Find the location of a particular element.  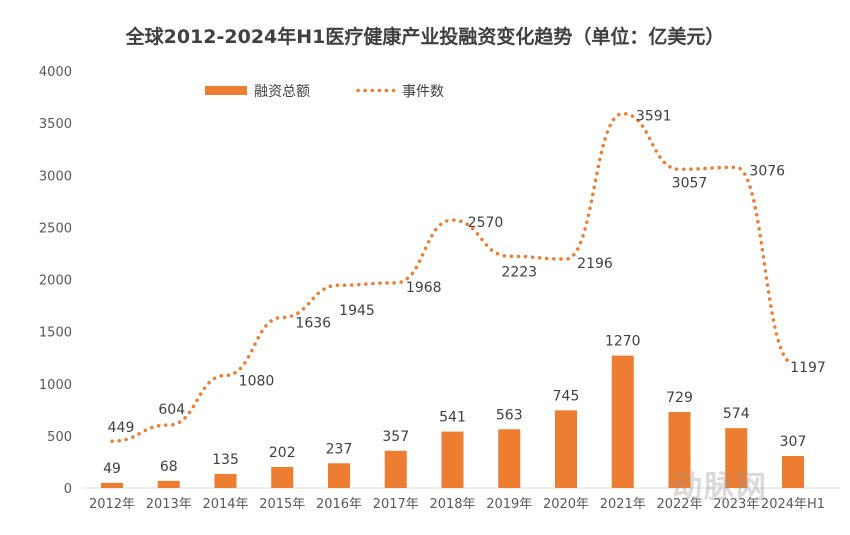

bar-2020年 is located at coordinates (566, 449).